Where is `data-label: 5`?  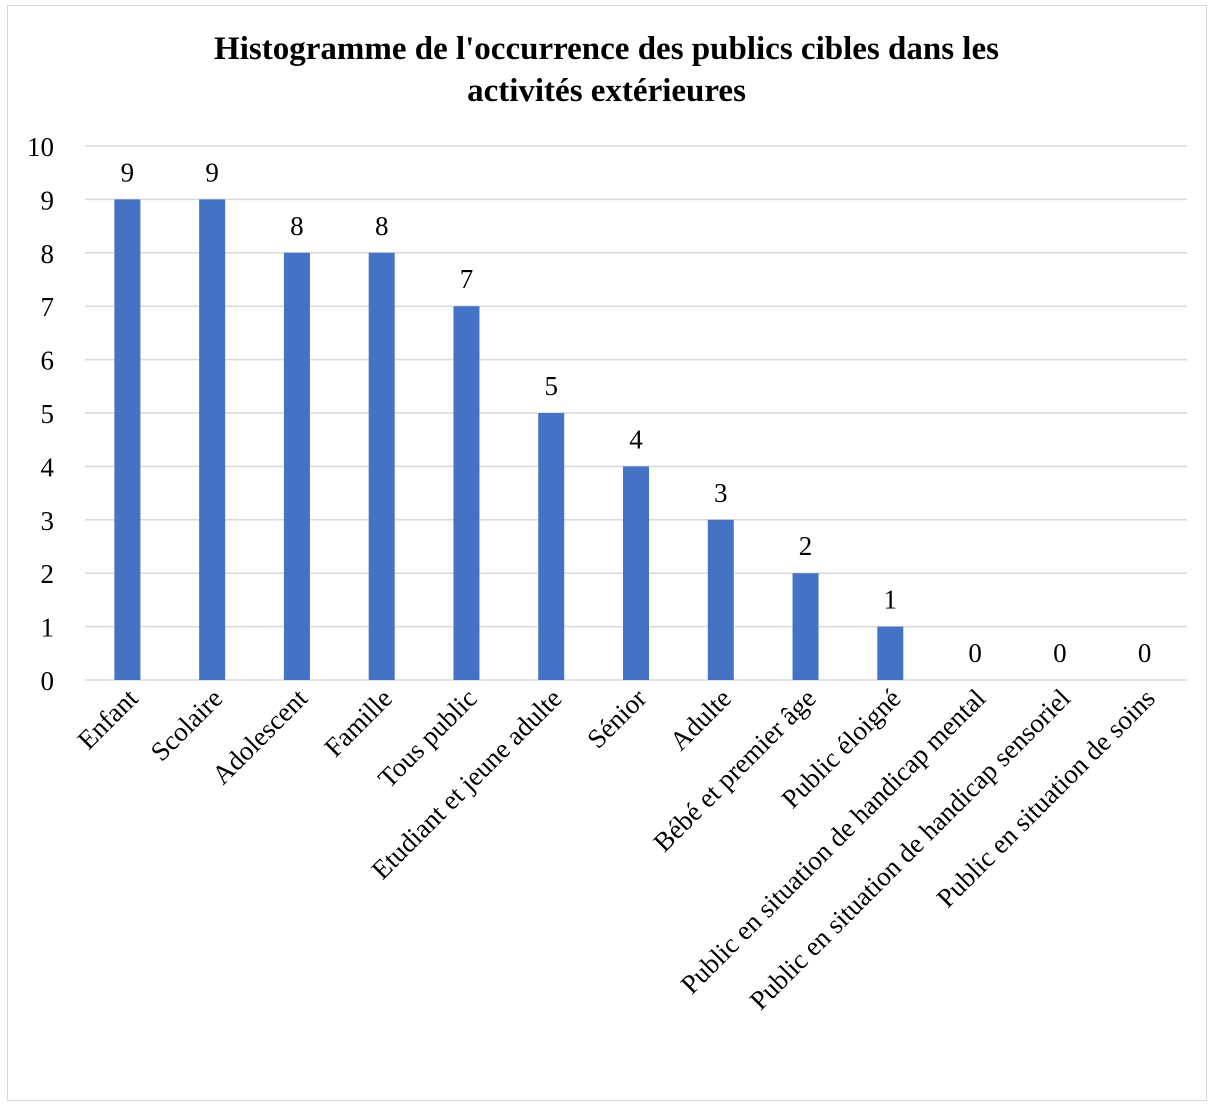
data-label: 5 is located at coordinates (551, 386).